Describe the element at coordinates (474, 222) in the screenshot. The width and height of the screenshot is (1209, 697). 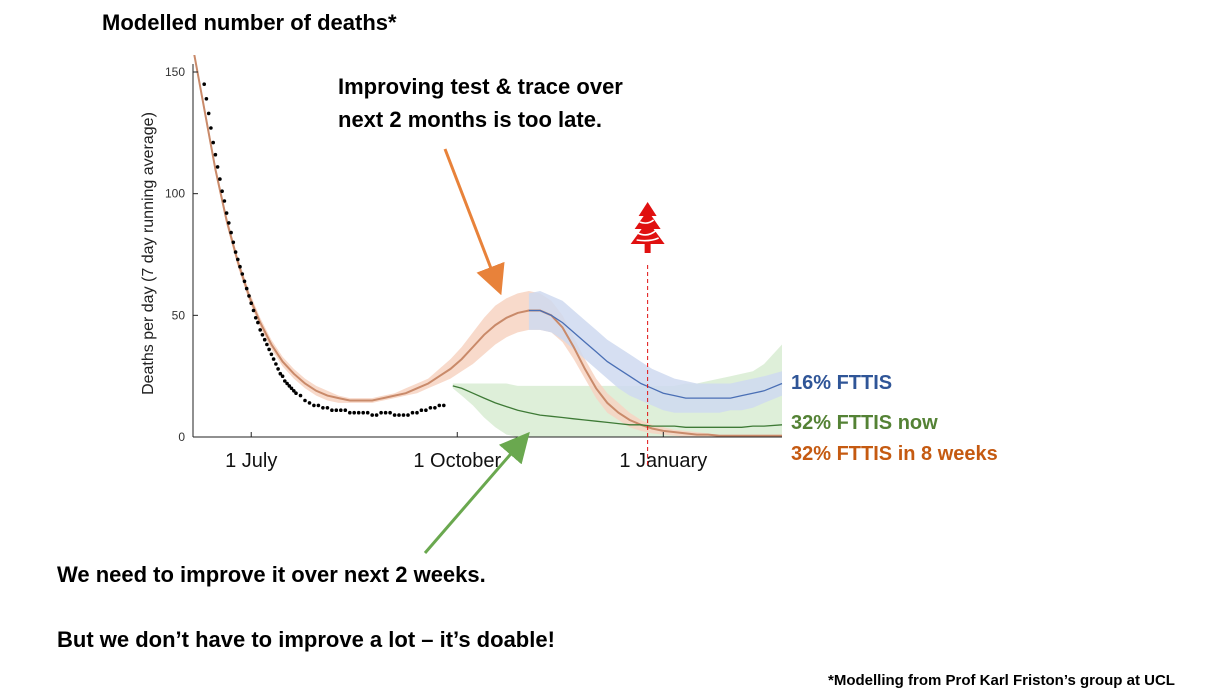
I see `arrow-orange` at that location.